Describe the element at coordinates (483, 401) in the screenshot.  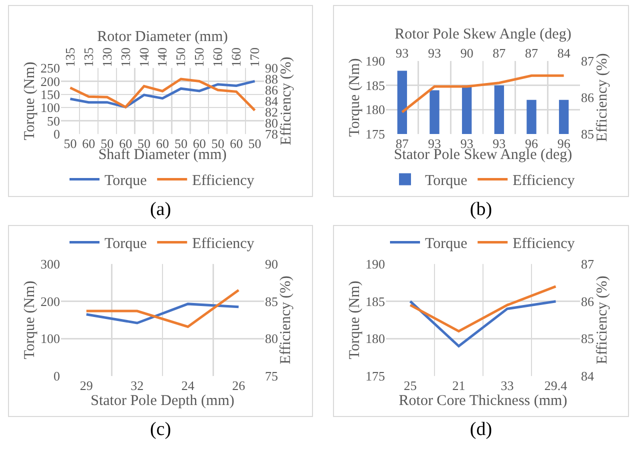
I see `x-axis-title: Rotor Core Thickness (mm)` at that location.